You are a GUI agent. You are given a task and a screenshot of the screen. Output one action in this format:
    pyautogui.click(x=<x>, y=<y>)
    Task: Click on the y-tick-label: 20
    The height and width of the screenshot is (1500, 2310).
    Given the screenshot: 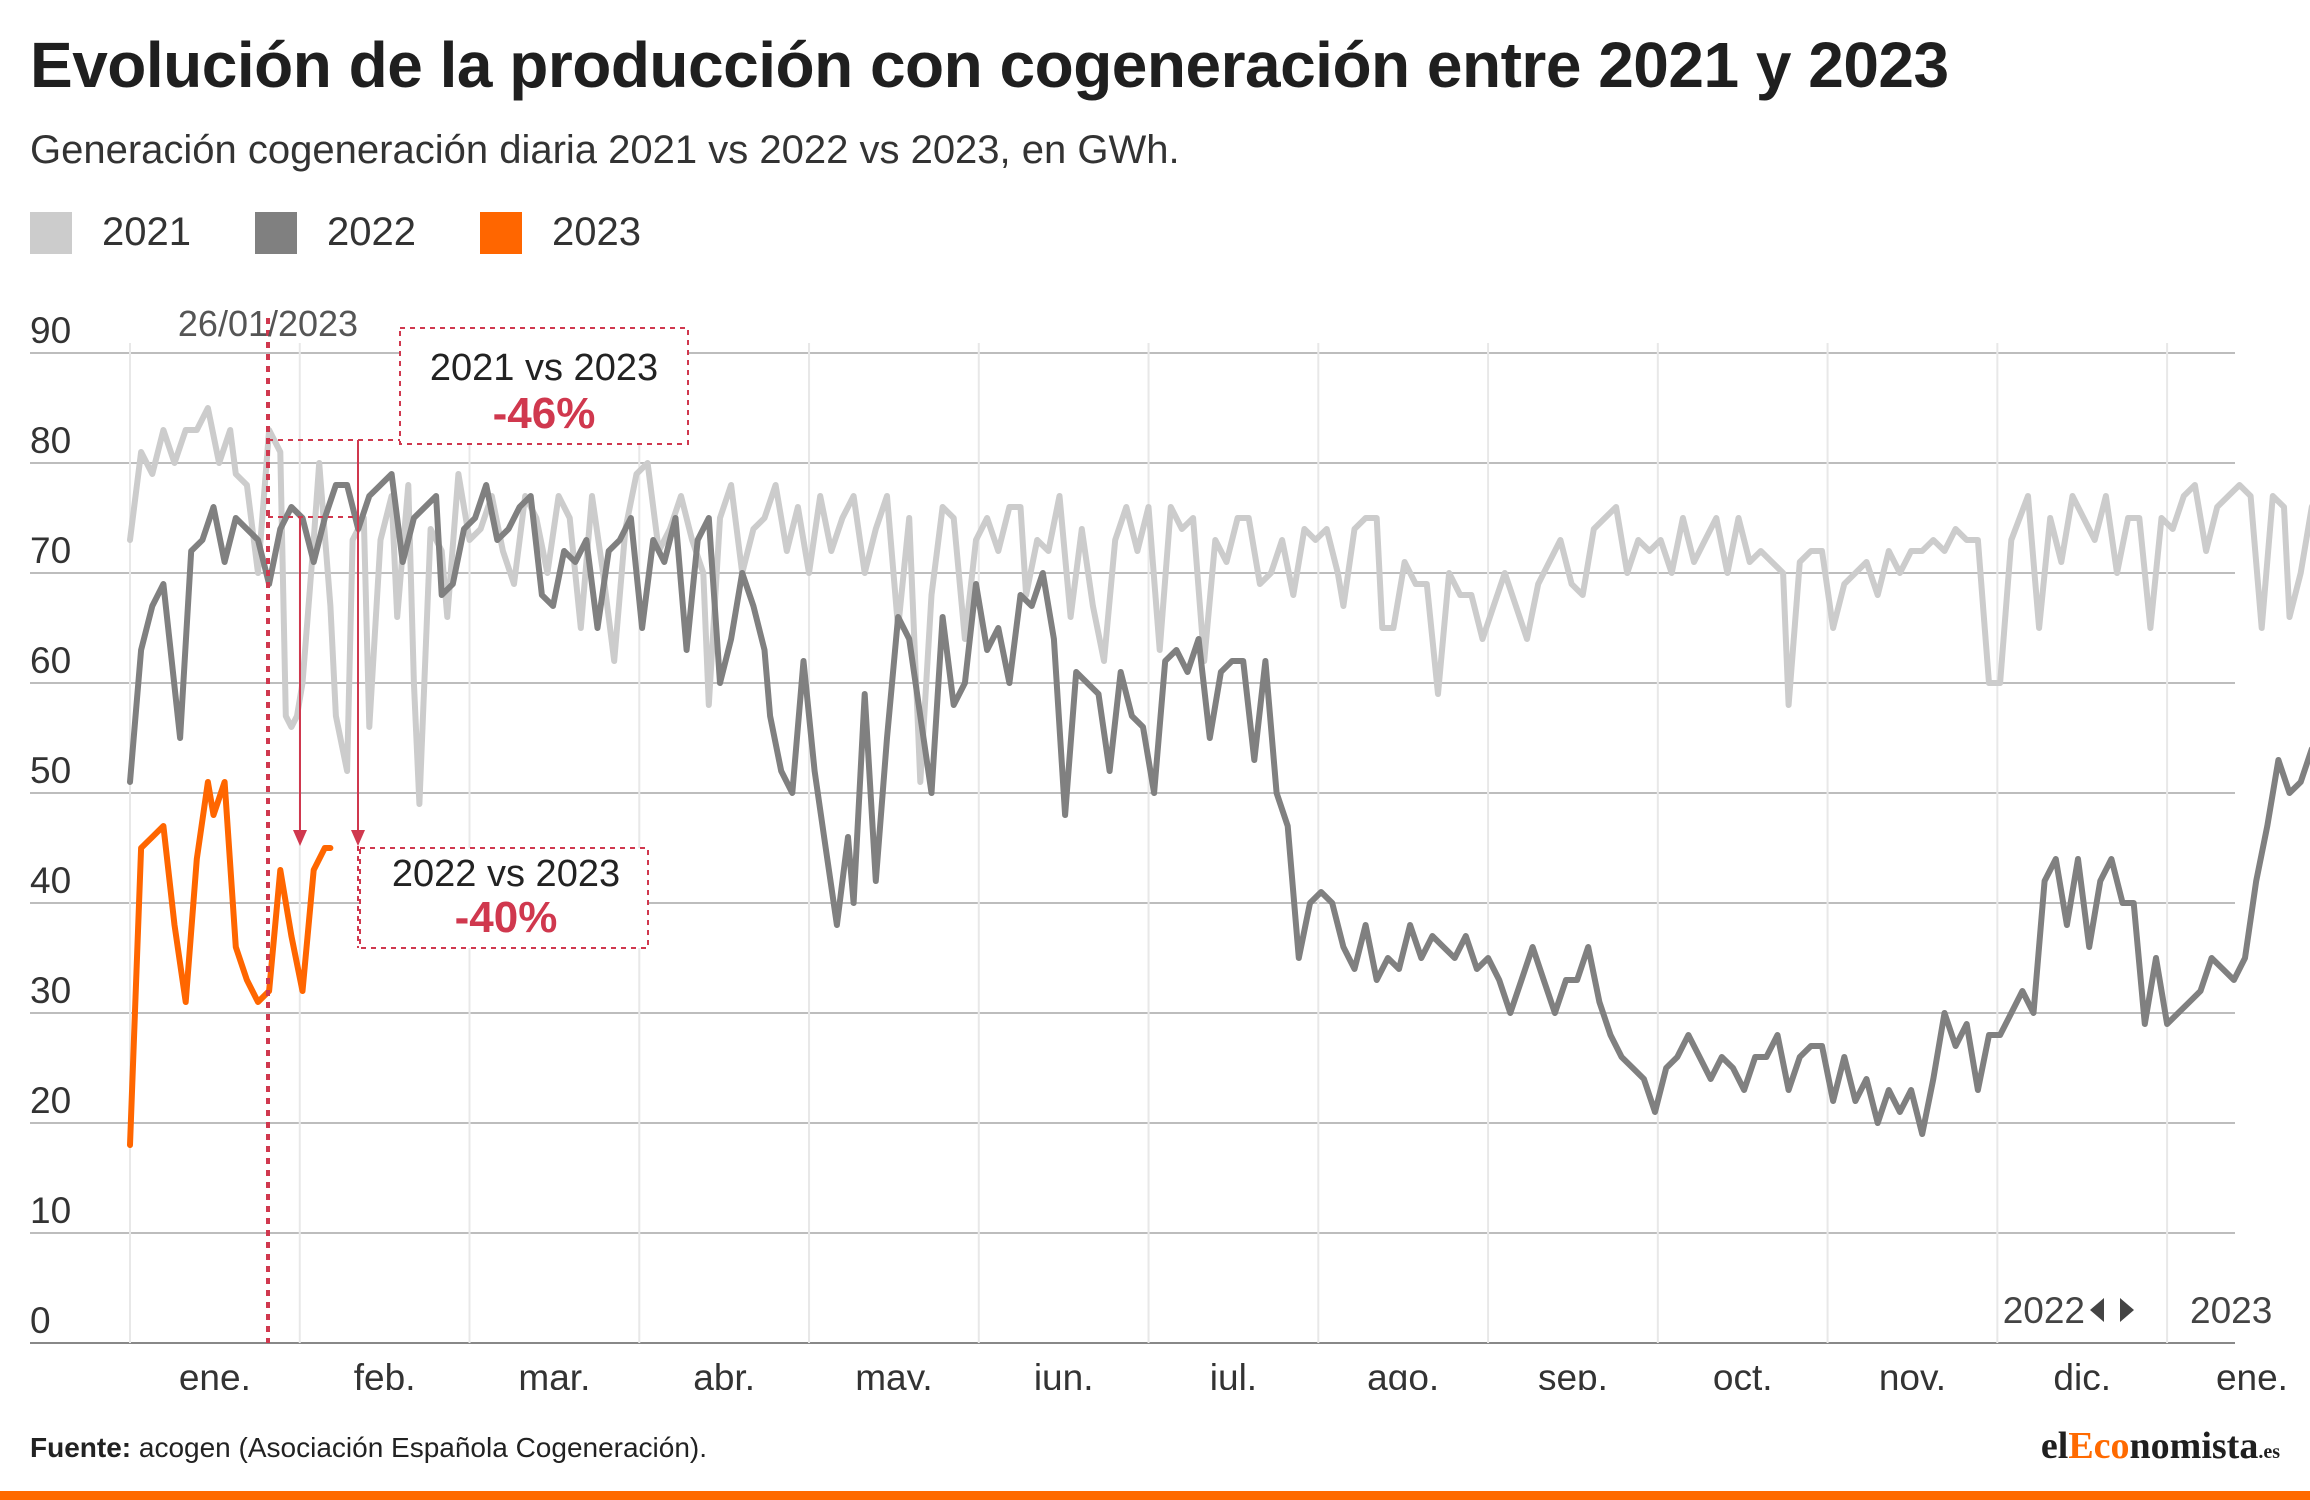 What is the action you would take?
    pyautogui.click(x=50, y=1100)
    